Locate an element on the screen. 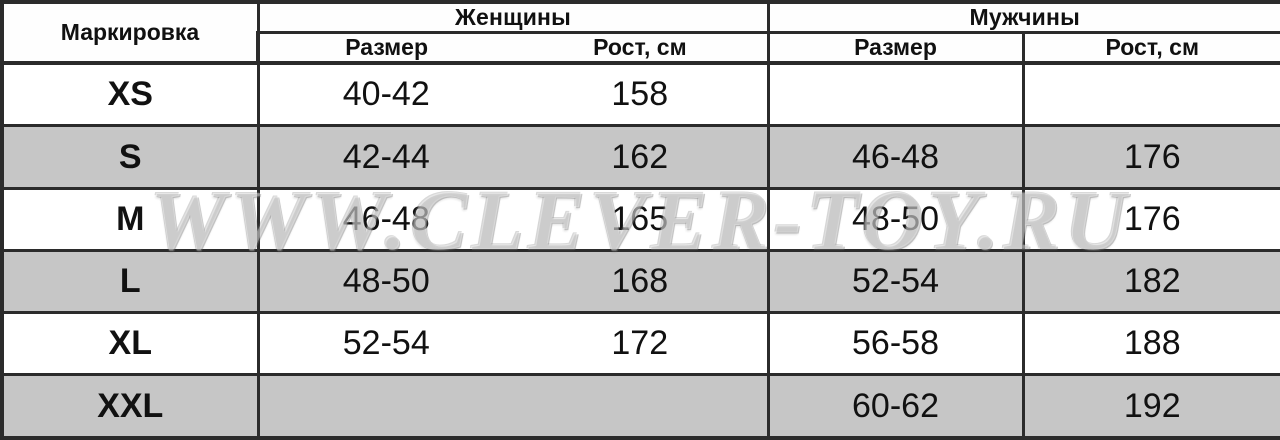 The height and width of the screenshot is (440, 1280). cell-men-height: 188 is located at coordinates (1150, 344).